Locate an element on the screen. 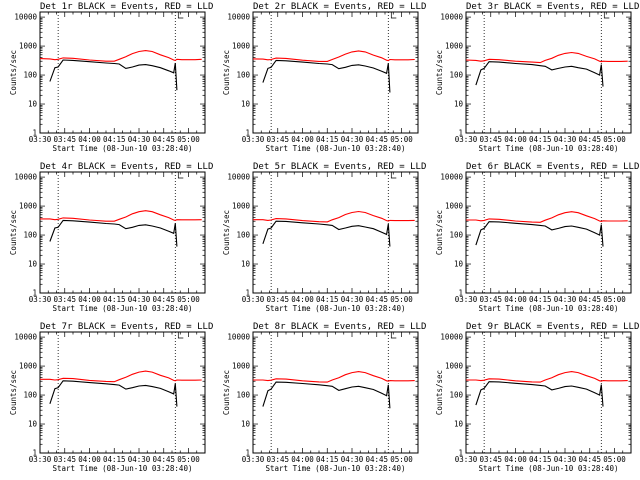 This screenshot has height=480, width=640. panel-title: Det 4r BLACK = Events, RED = LLD is located at coordinates (126, 167).